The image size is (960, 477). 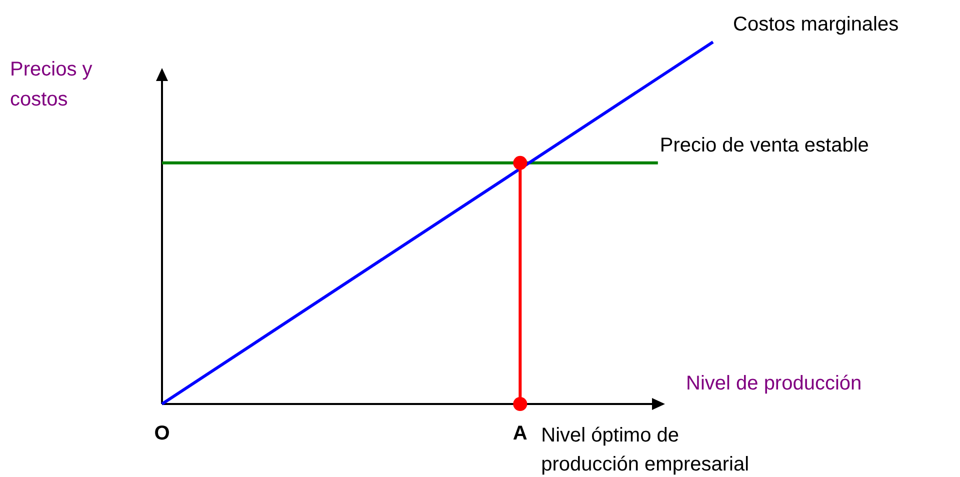 What do you see at coordinates (645, 450) in the screenshot?
I see `annotation: Nivel óptimo de producción empresarial` at bounding box center [645, 450].